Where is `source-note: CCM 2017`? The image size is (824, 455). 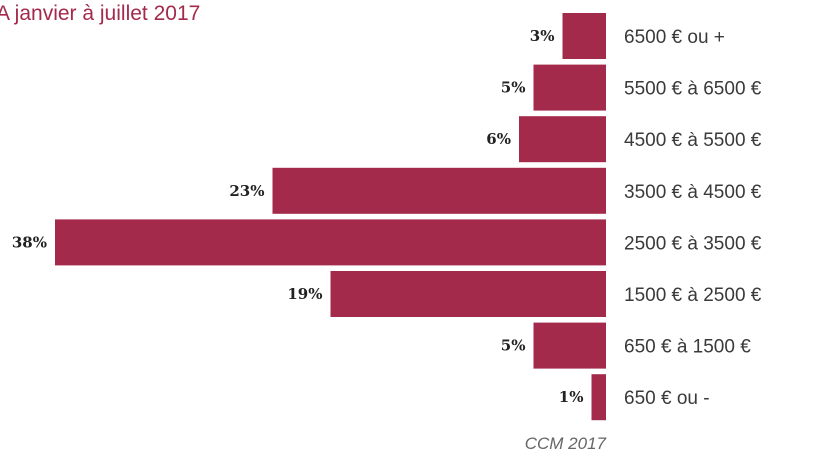 source-note: CCM 2017 is located at coordinates (565, 443).